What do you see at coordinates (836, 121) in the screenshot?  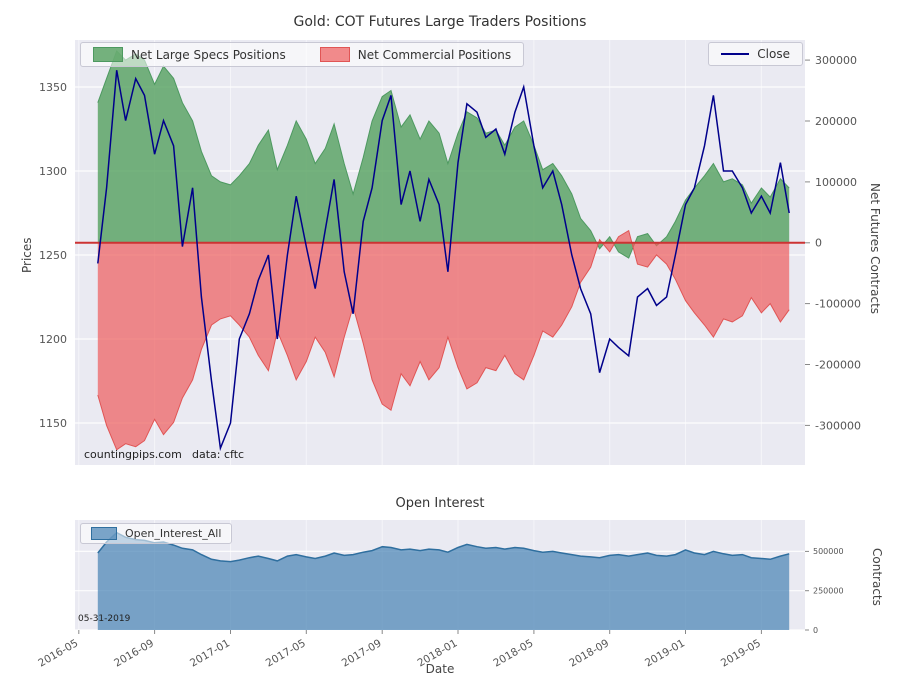 I see `contracts-tick-label: 200000` at bounding box center [836, 121].